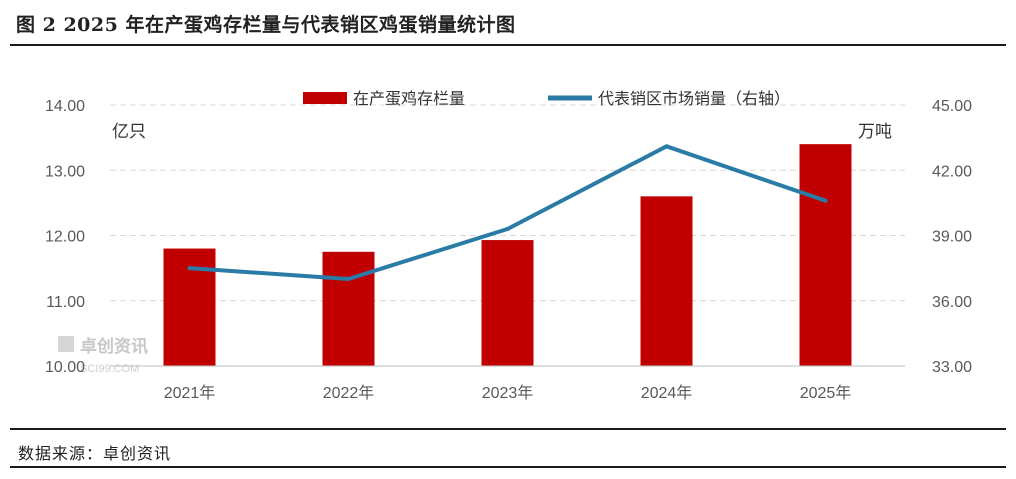 The width and height of the screenshot is (1016, 479). What do you see at coordinates (546, 98) in the screenshot?
I see `legend: 在产蛋鸡存栏量 代表销区市场销量（右轴）` at bounding box center [546, 98].